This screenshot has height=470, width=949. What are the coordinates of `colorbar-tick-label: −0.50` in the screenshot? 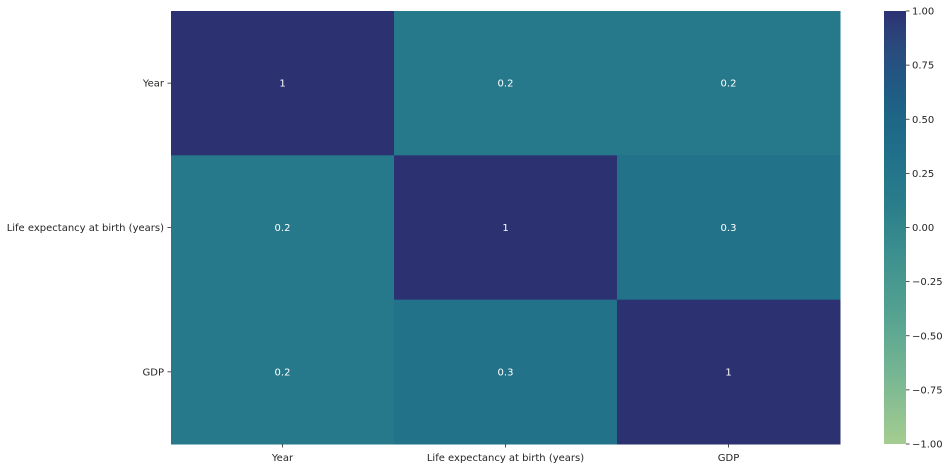 It's located at (927, 336).